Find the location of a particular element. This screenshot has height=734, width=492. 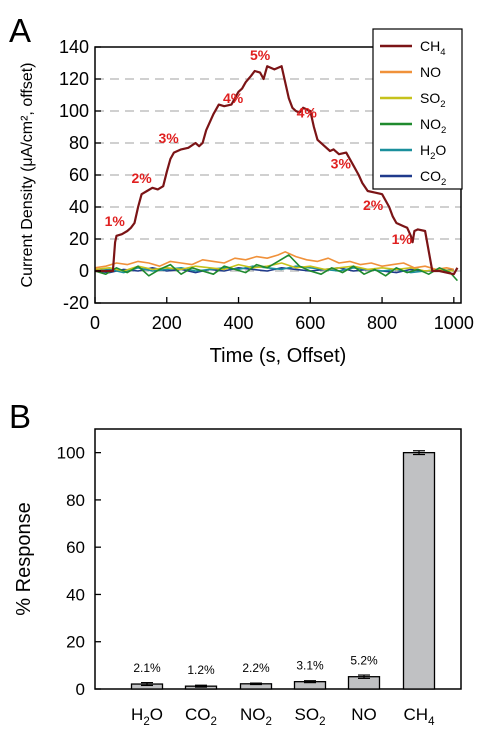

x-category-label: CH4 is located at coordinates (420, 716).